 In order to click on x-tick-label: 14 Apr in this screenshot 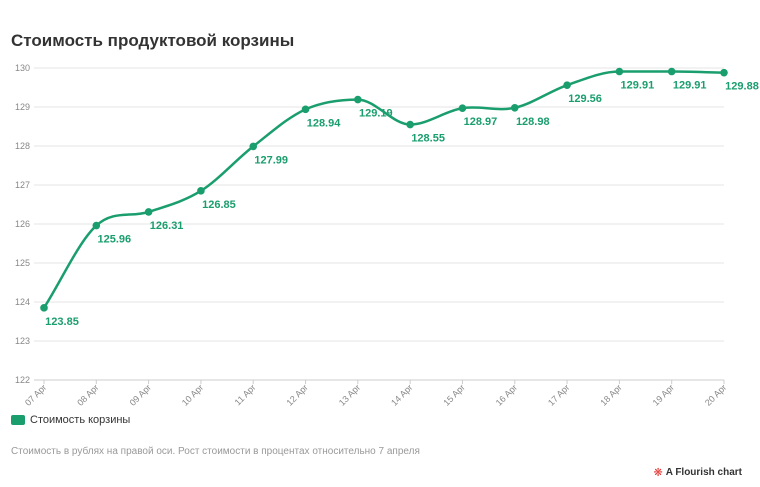, I will do `click(401, 394)`.